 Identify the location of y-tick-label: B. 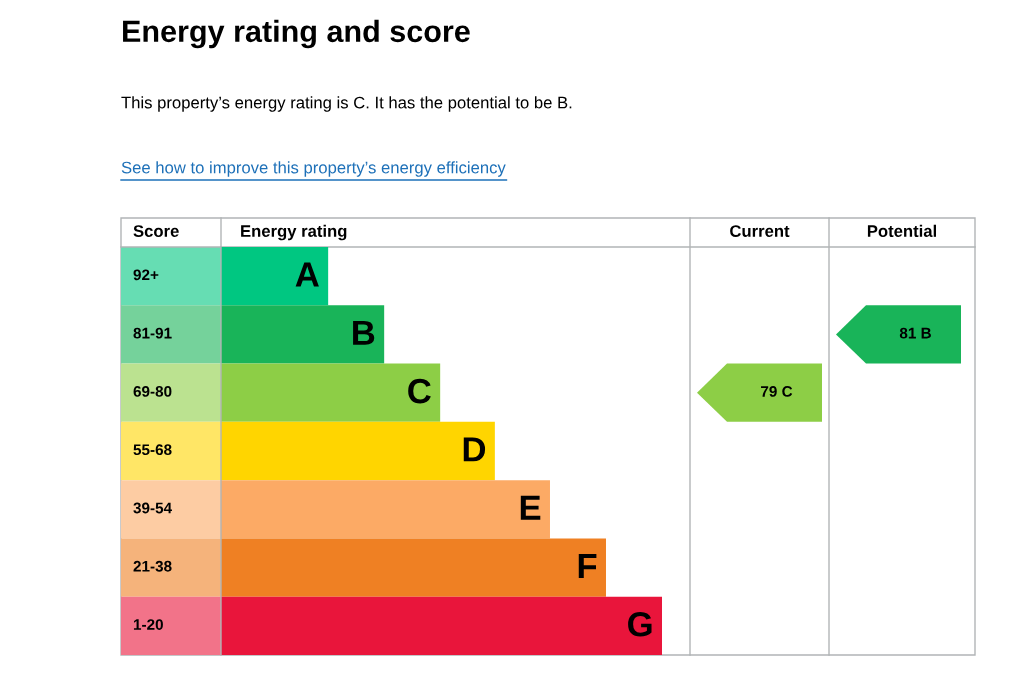
(364, 332).